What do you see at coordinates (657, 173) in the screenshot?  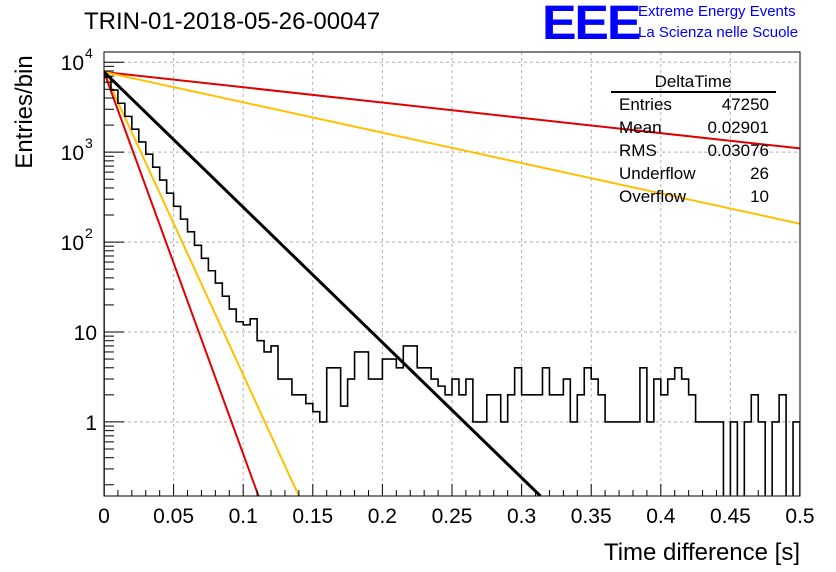 I see `stats-row-label: Underflow` at bounding box center [657, 173].